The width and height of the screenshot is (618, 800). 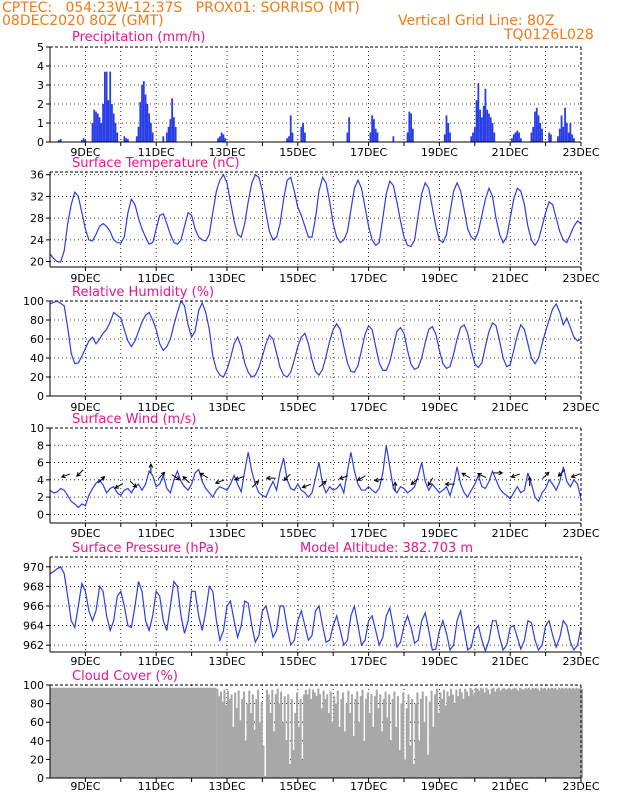 What do you see at coordinates (40, 396) in the screenshot?
I see `humidity-ytick-label: 0` at bounding box center [40, 396].